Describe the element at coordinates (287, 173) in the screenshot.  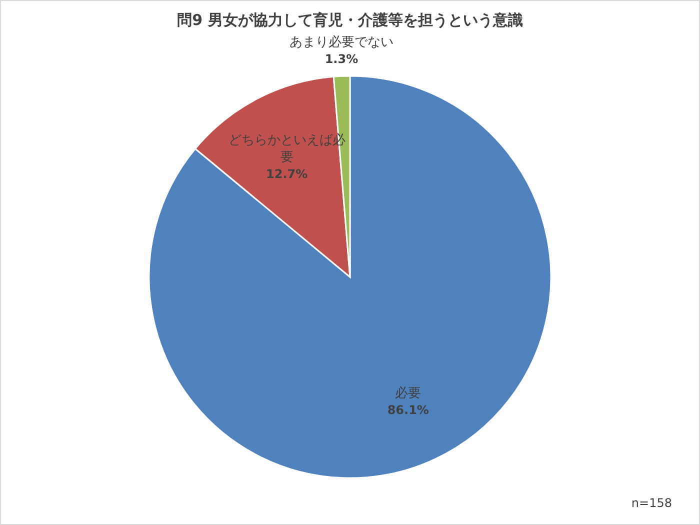
I see `data-label: 12.7%` at that location.